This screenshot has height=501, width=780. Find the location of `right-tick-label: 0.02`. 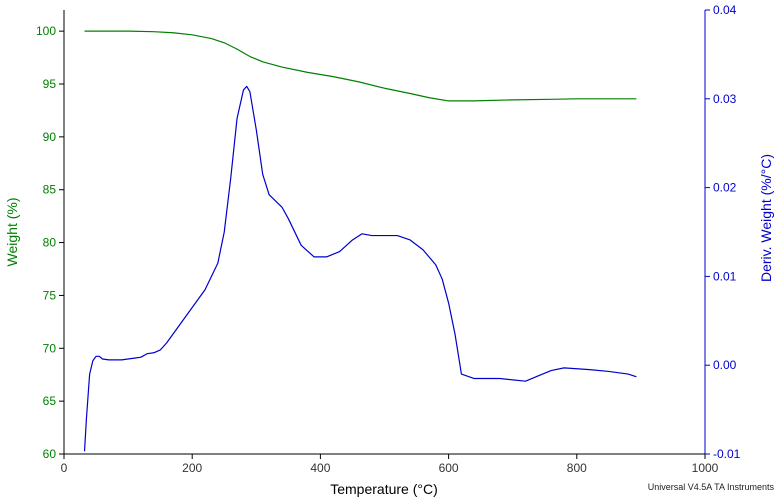

right-tick-label: 0.02 is located at coordinates (725, 188).